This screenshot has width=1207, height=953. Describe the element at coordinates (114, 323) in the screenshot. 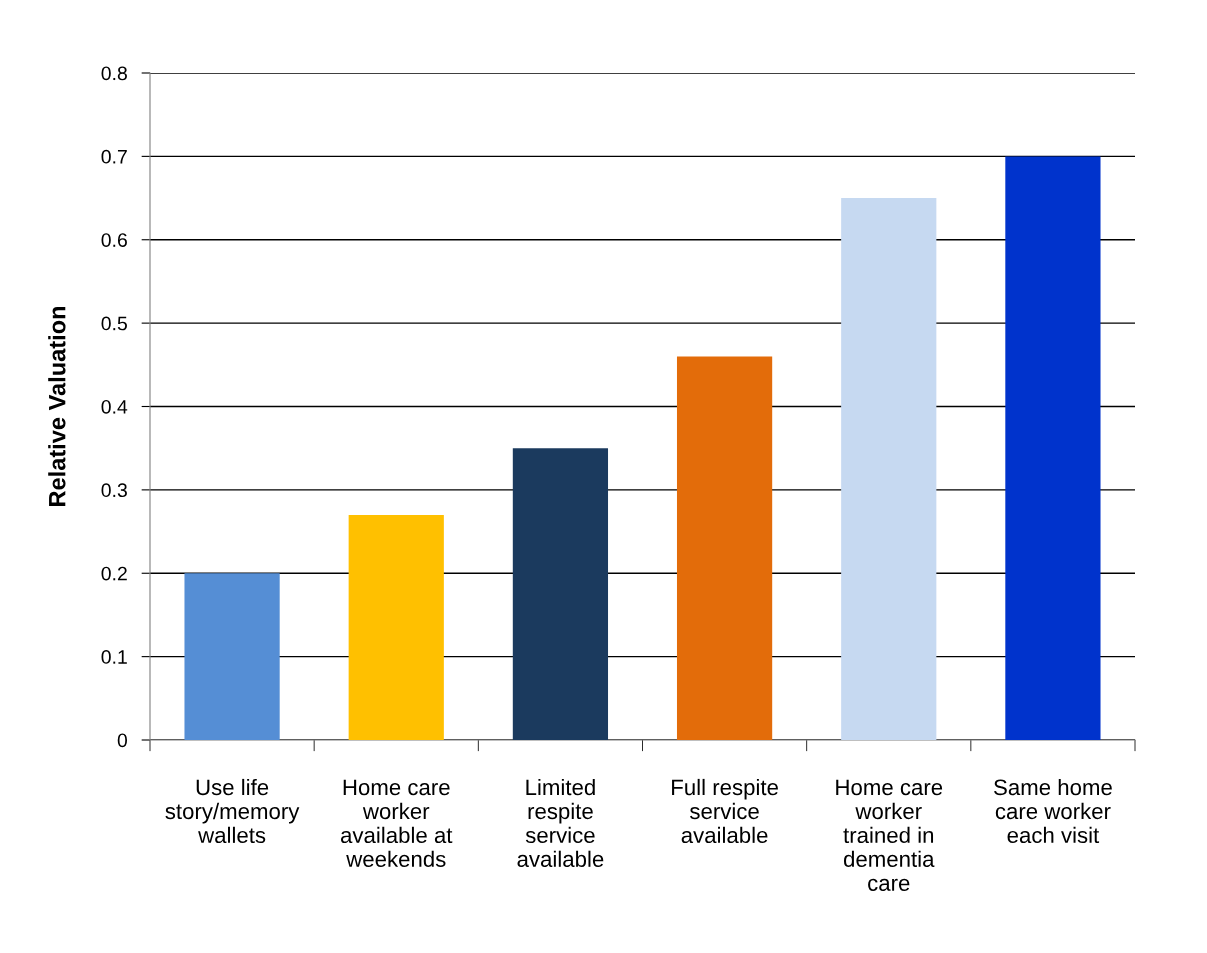

I see `y-tick-label: 0.5` at that location.